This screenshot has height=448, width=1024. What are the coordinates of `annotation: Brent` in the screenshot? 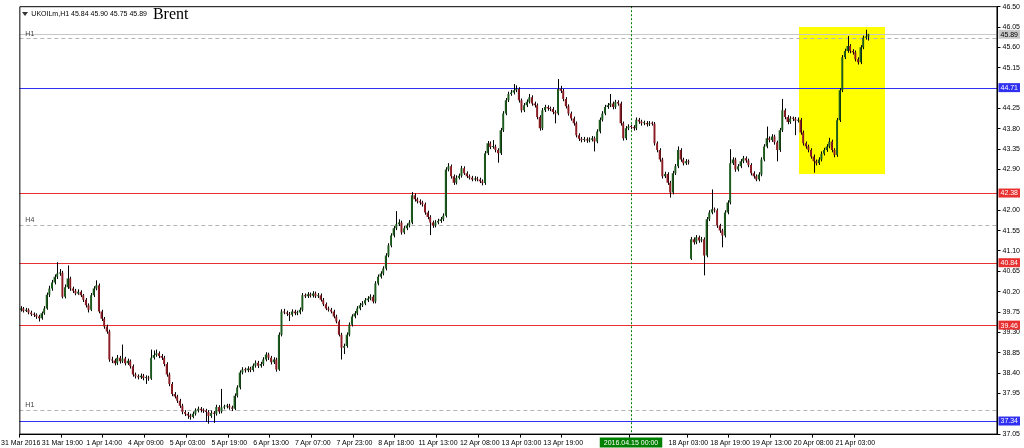 It's located at (171, 14).